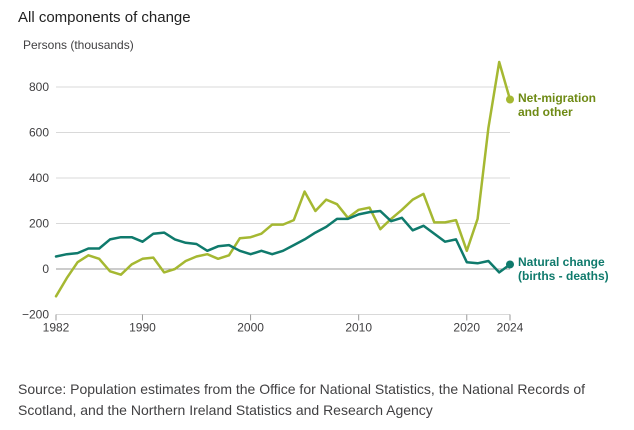 The height and width of the screenshot is (430, 634). I want to click on y-axis-label: Persons (thousands), so click(78, 45).